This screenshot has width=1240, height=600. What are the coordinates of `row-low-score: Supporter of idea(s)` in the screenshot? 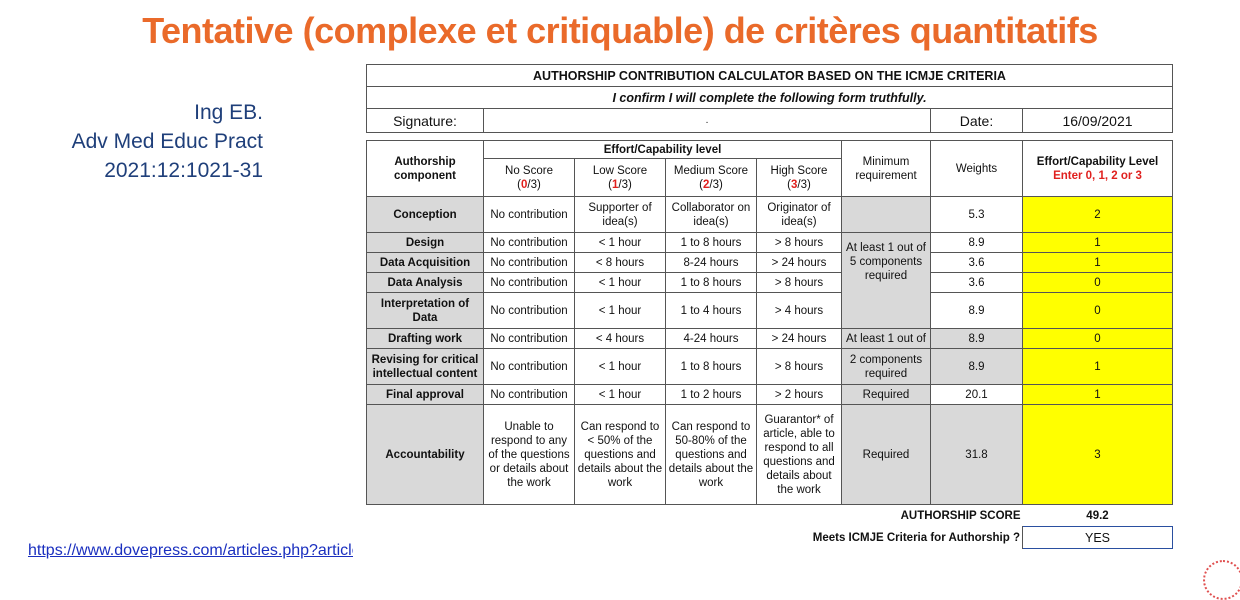 It's located at (620, 214).